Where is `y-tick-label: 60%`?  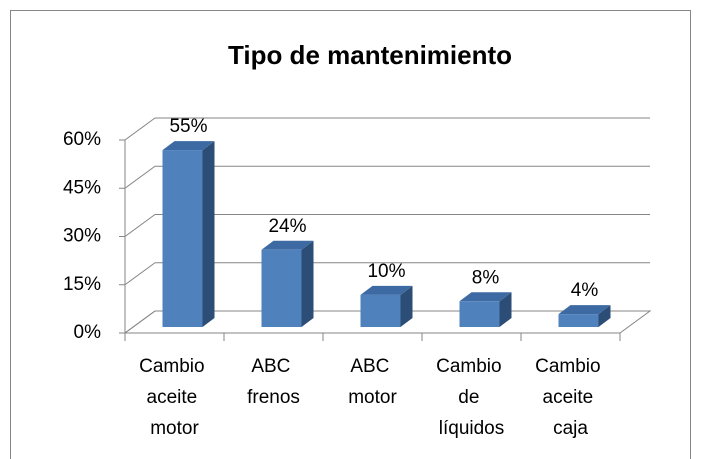
y-tick-label: 60% is located at coordinates (82, 139).